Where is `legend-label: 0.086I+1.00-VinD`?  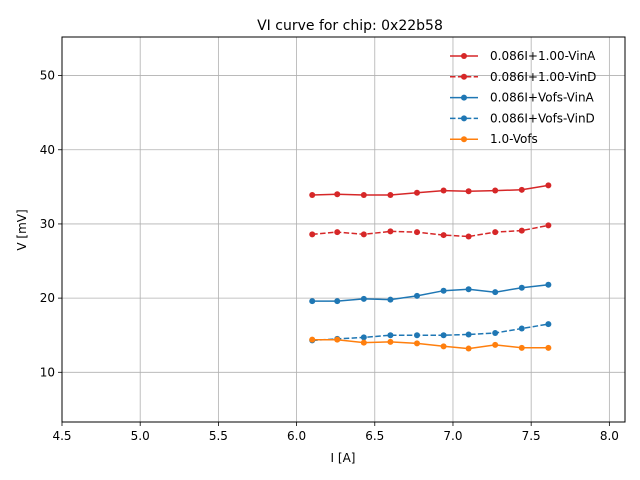 legend-label: 0.086I+1.00-VinD is located at coordinates (543, 77).